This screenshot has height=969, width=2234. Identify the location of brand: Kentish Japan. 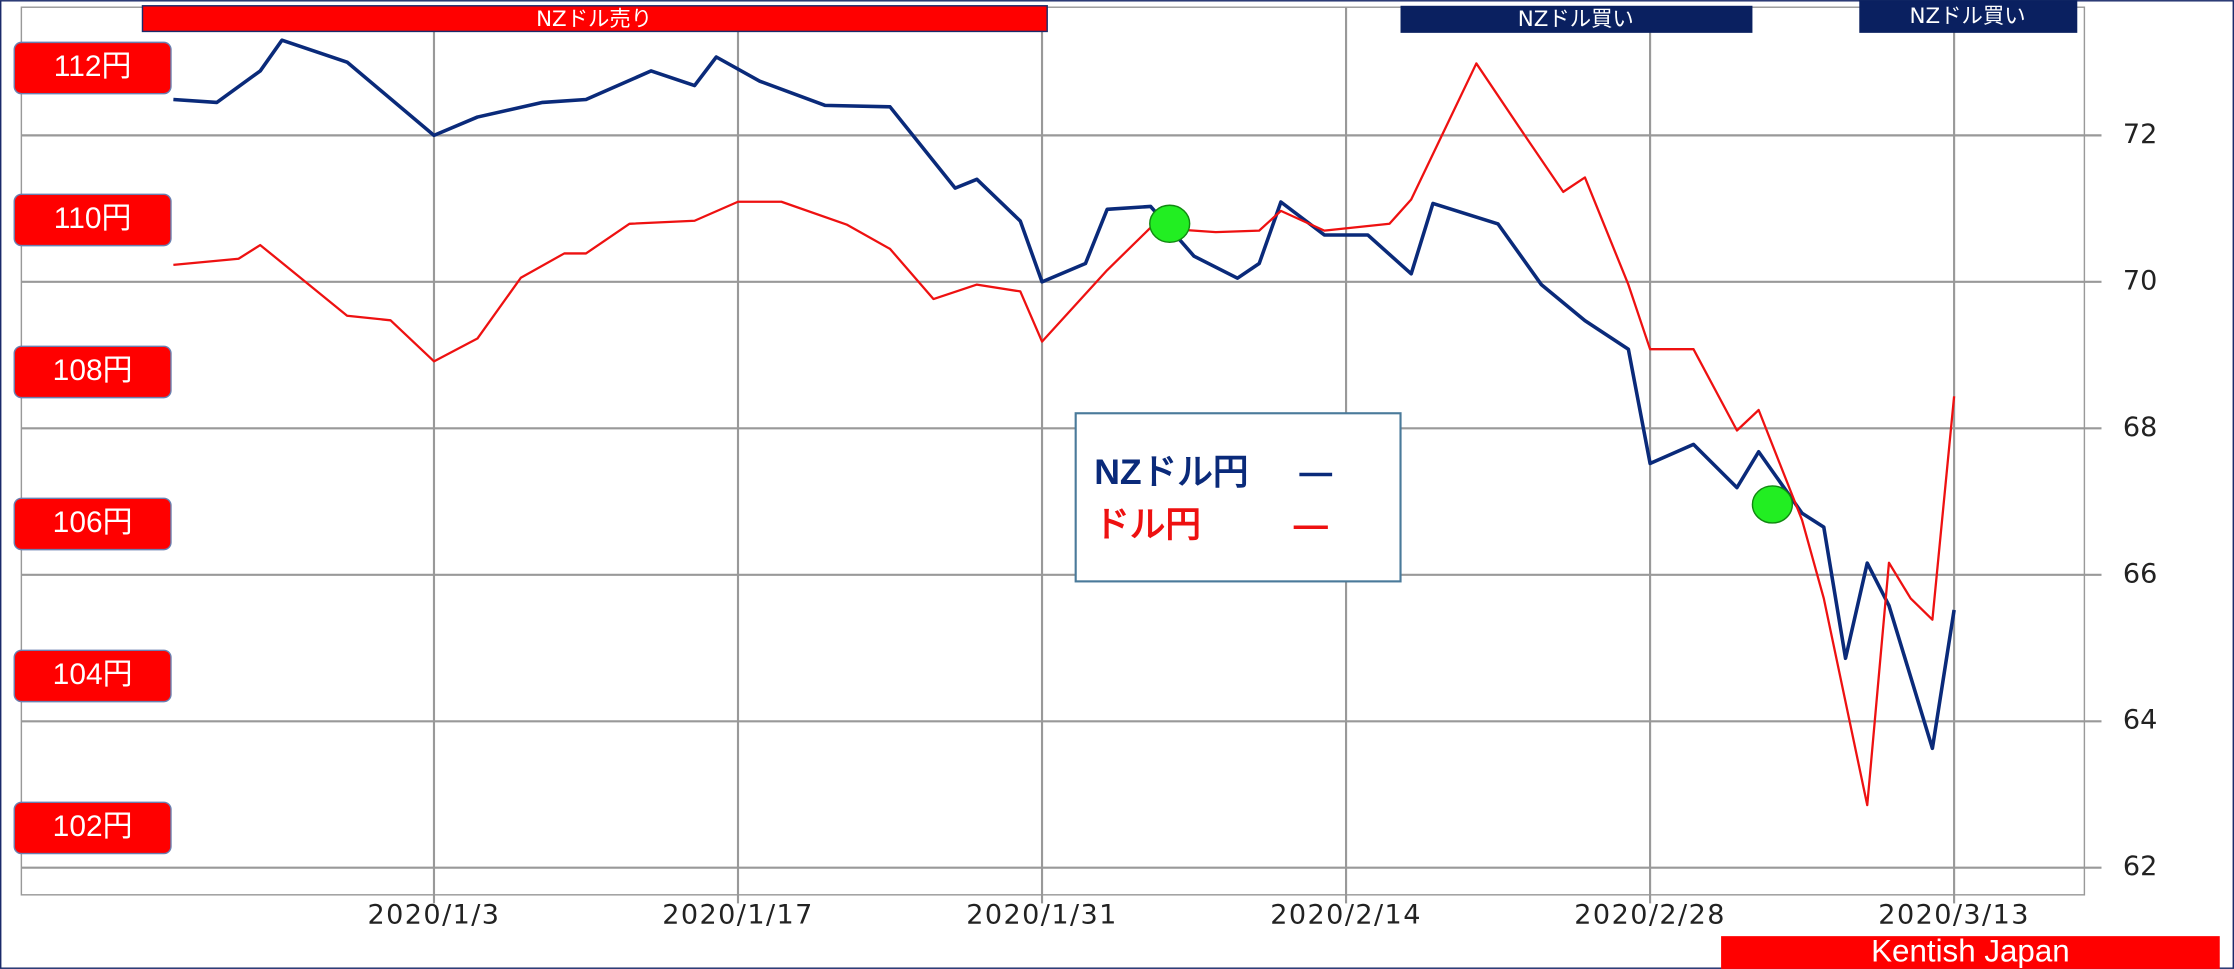
(1970, 951).